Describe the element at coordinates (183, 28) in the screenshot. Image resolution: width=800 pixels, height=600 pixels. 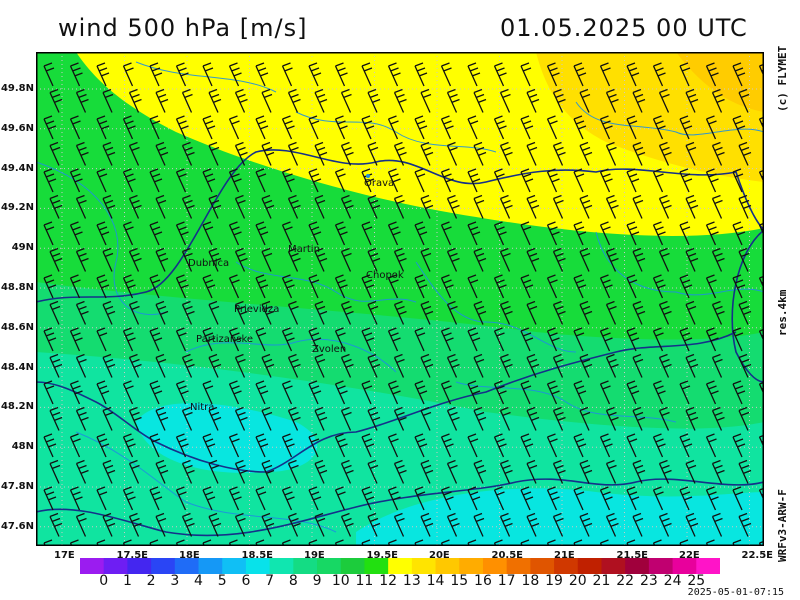
I see `map-title: wind 500 hPa [m/s]` at that location.